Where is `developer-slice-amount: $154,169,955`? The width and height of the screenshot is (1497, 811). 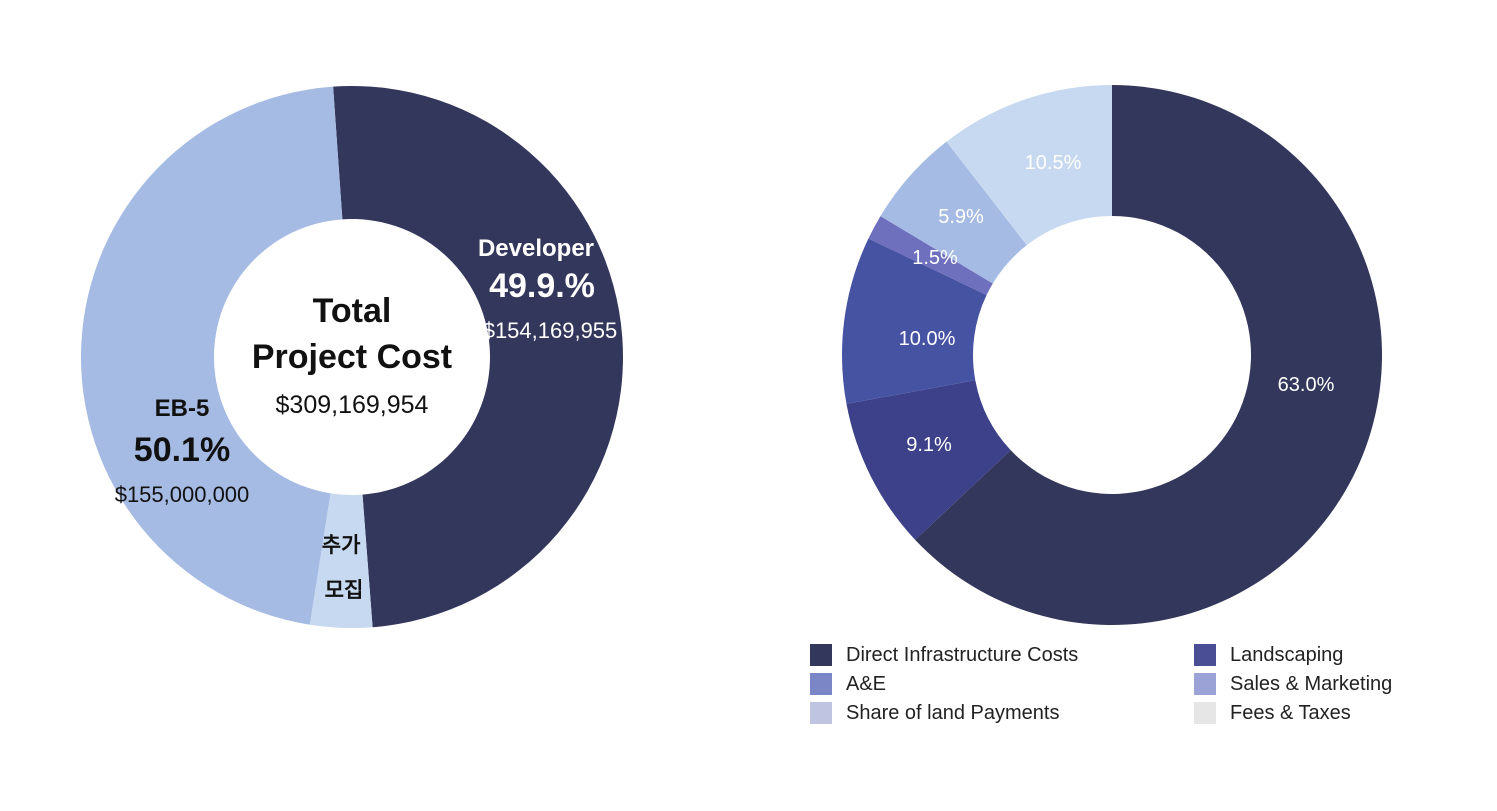 developer-slice-amount: $154,169,955 is located at coordinates (550, 330).